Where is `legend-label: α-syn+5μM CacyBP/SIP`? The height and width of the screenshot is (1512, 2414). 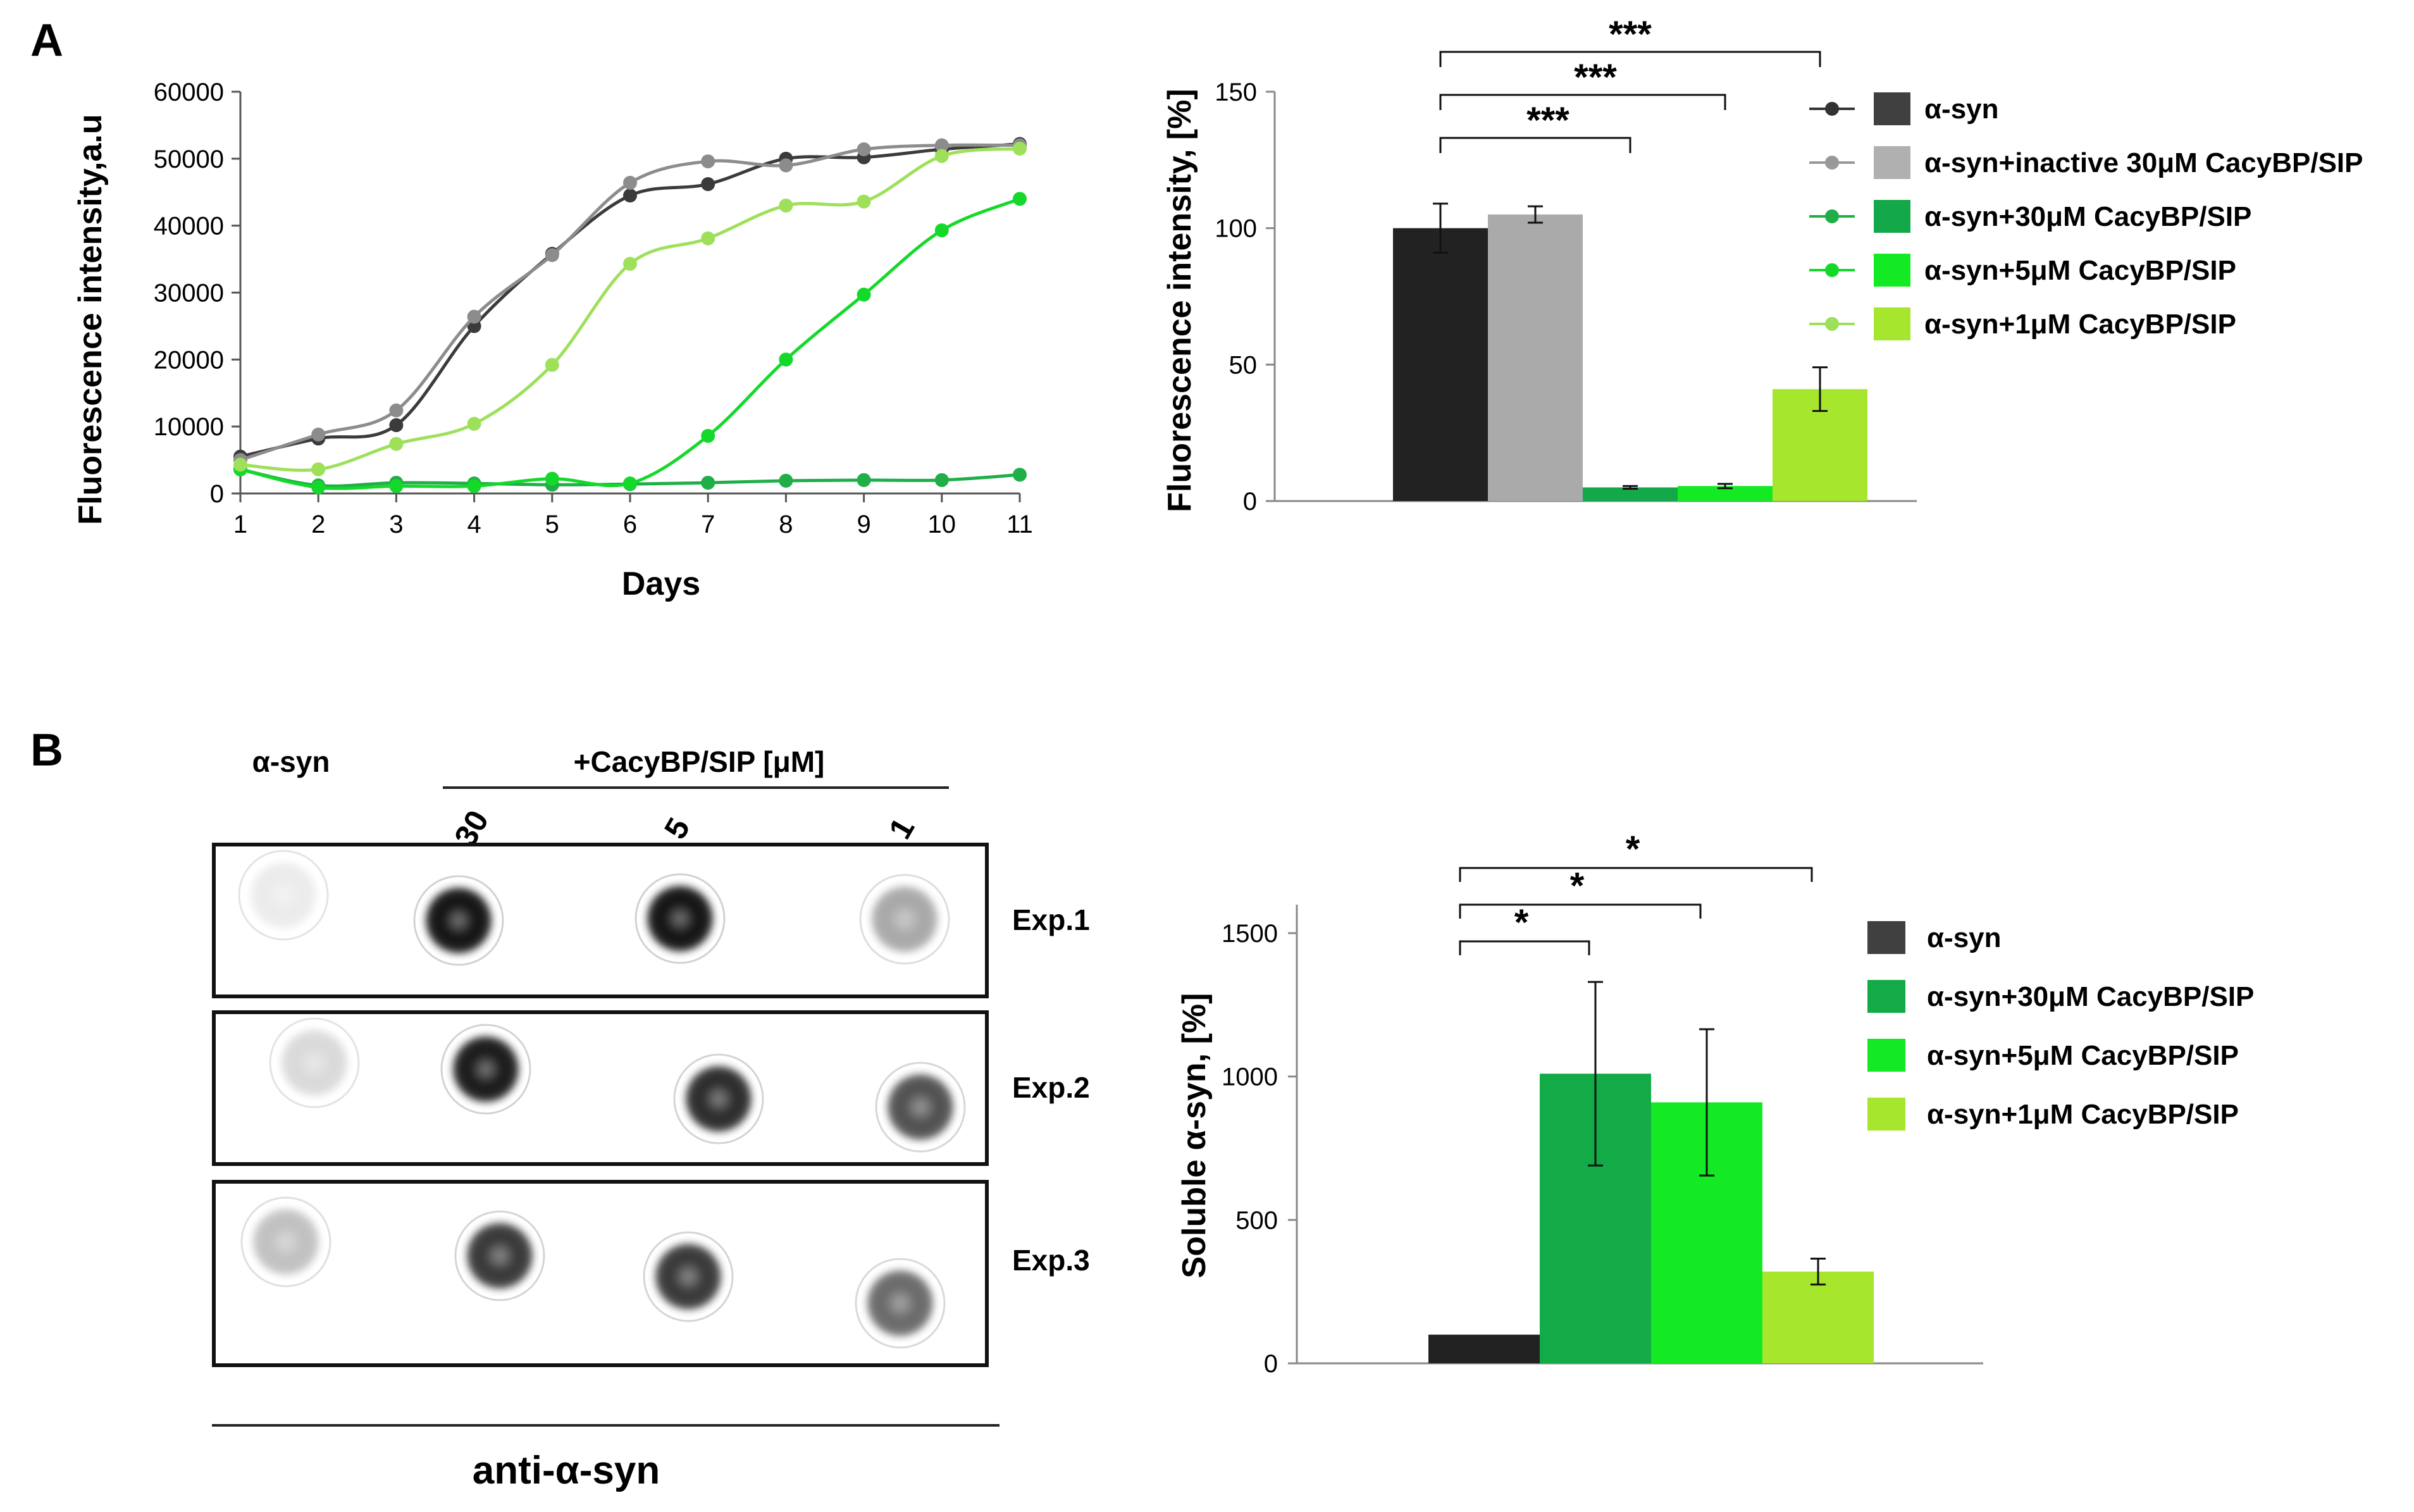
legend-label: α-syn+5μM CacyBP/SIP is located at coordinates (2083, 1056).